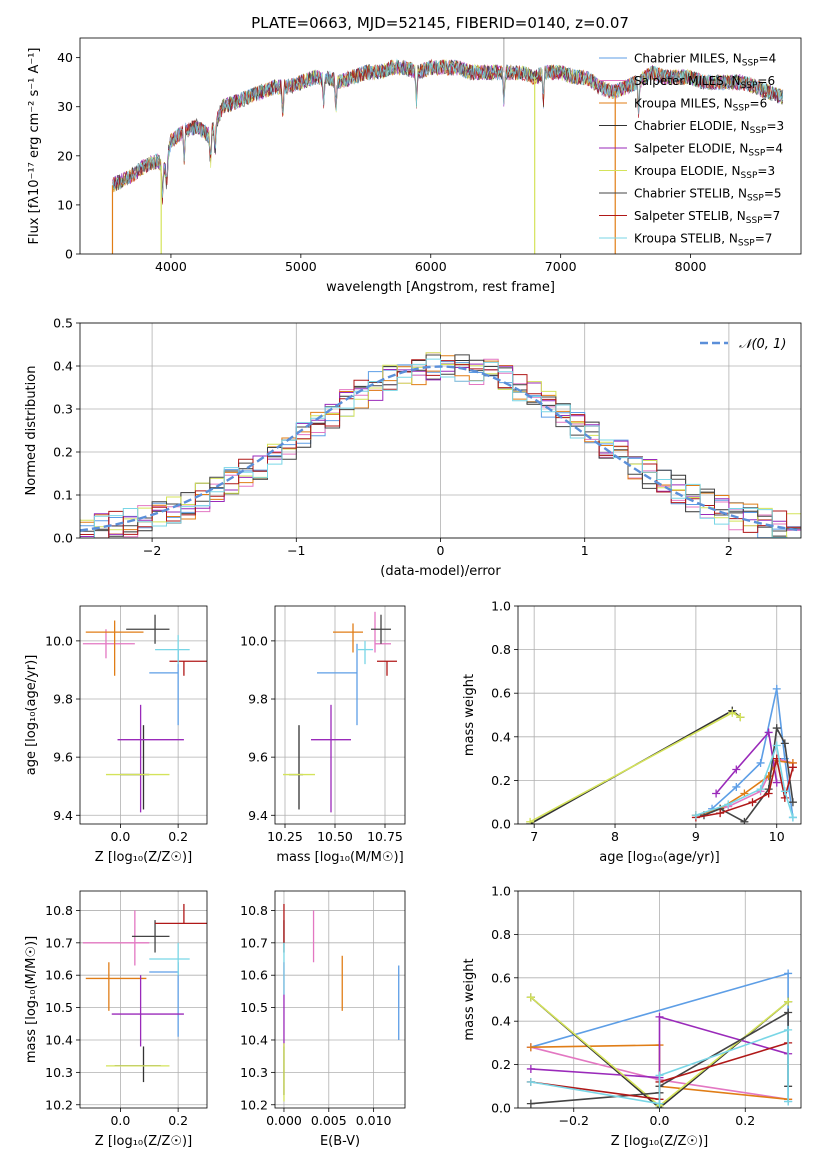  Describe the element at coordinates (31, 715) in the screenshot. I see `y-axis-label: age [log₁₀(age/yr)]` at that location.